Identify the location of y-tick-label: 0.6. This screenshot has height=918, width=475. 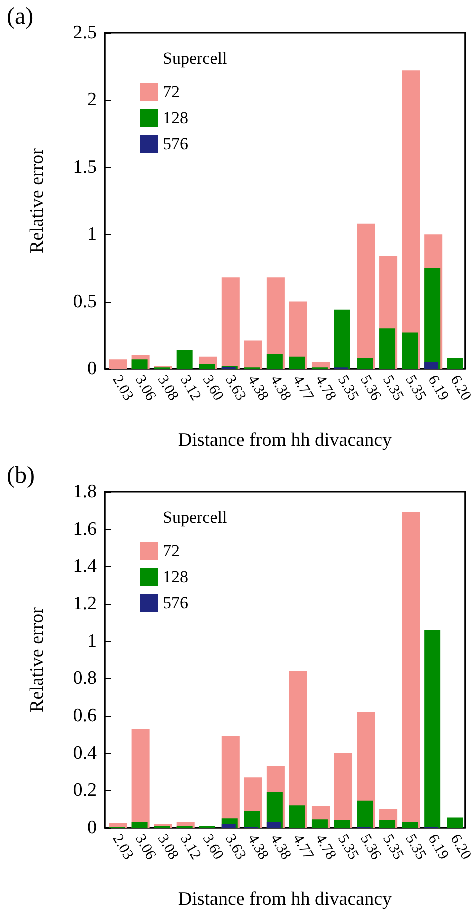
(85, 716).